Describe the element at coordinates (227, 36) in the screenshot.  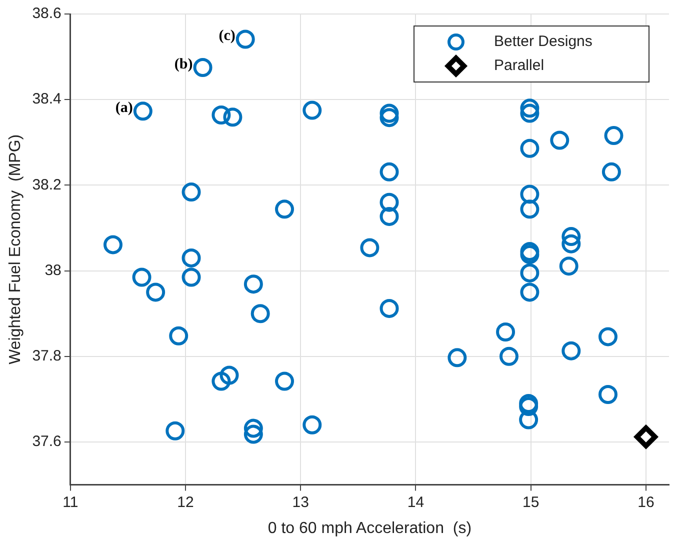
I see `annotation: (c)` at that location.